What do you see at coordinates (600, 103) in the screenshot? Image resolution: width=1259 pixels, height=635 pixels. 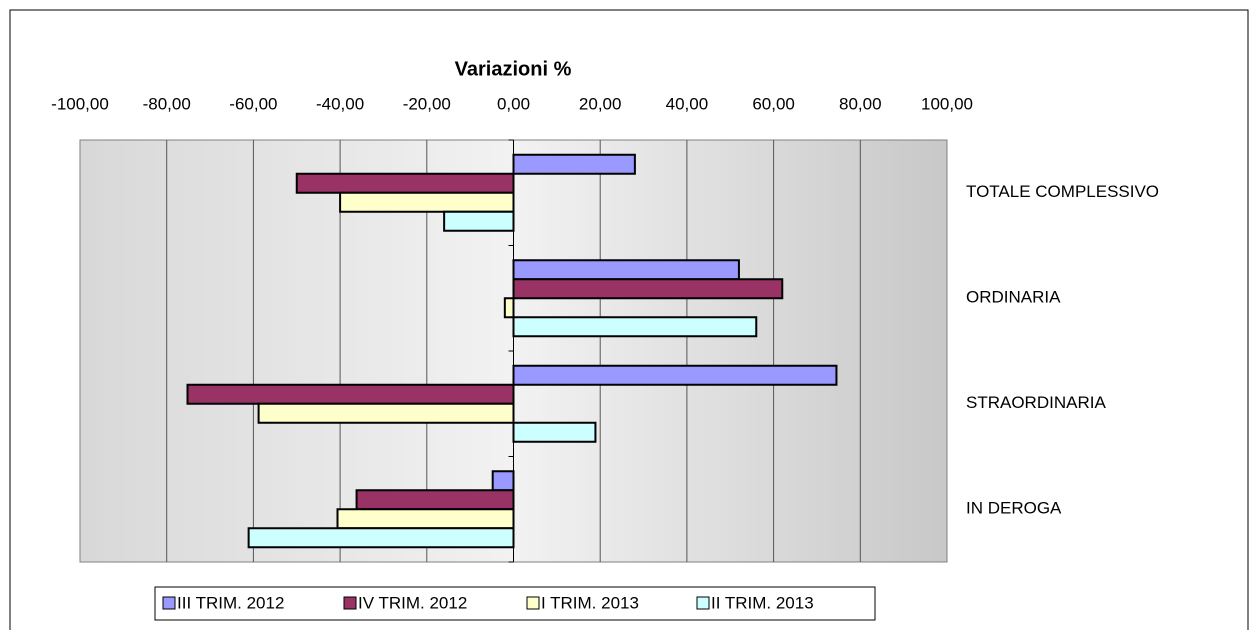 I see `x-tick-label: 20,00` at bounding box center [600, 103].